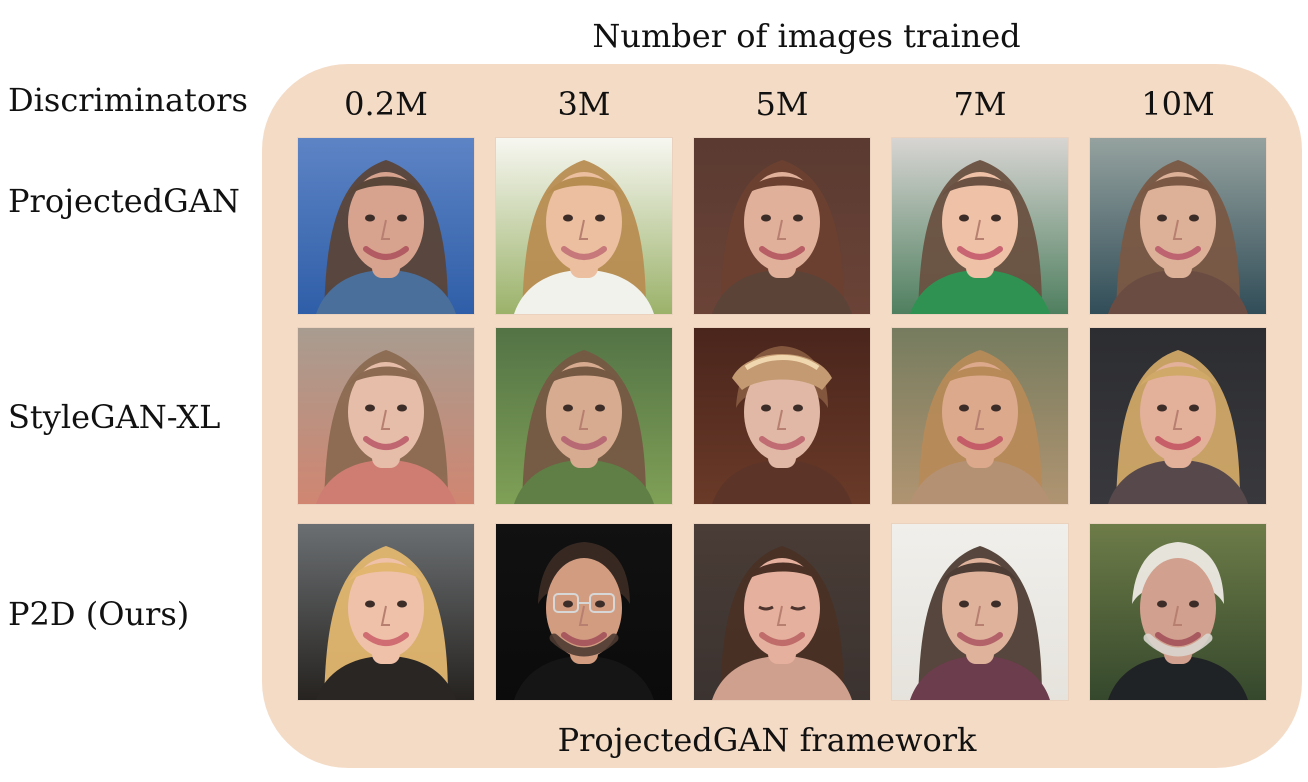 This screenshot has height=782, width=1308. What do you see at coordinates (782, 226) in the screenshot?
I see `face-woman-brown-curly` at bounding box center [782, 226].